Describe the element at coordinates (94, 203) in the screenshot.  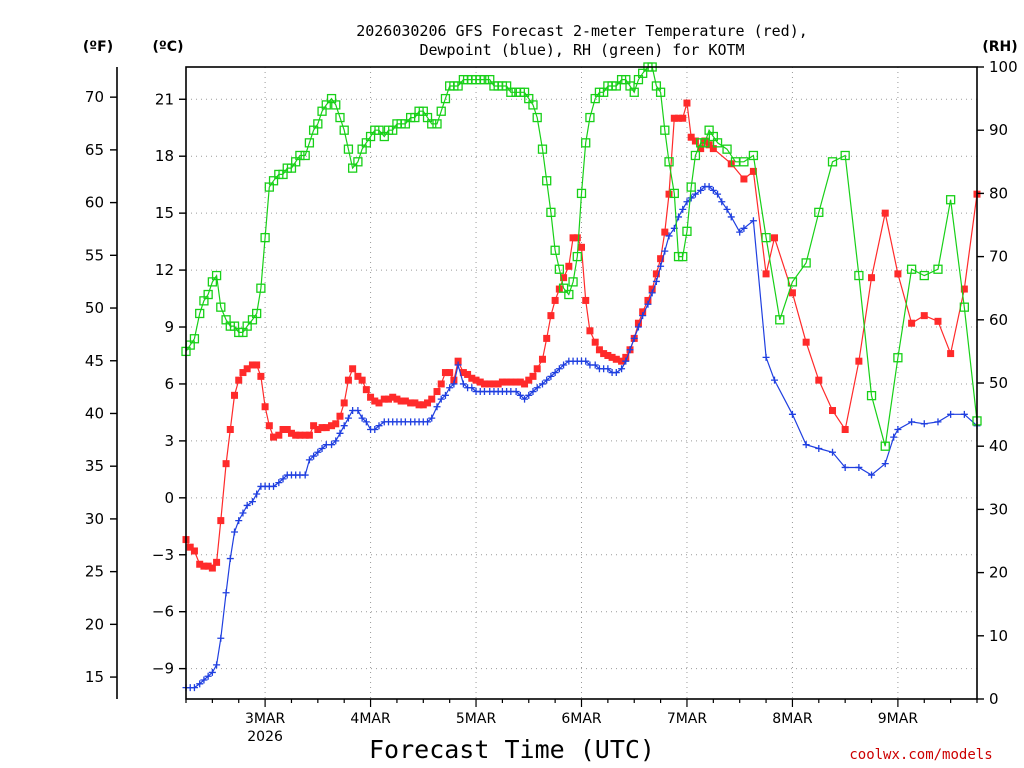
I see `fahrenheit-tick-label: 60` at that location.